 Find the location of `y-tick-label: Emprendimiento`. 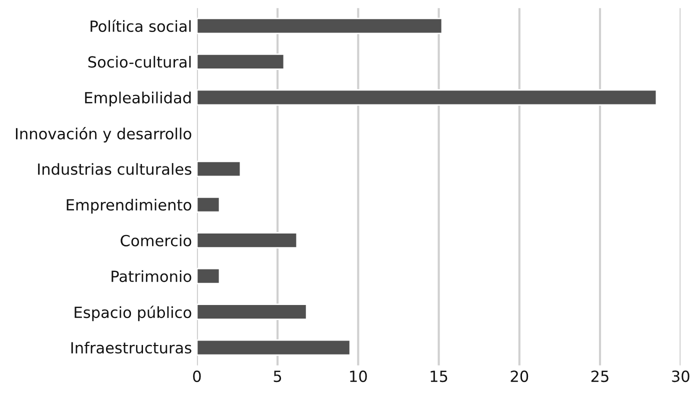

y-tick-label: Emprendimiento is located at coordinates (129, 206).